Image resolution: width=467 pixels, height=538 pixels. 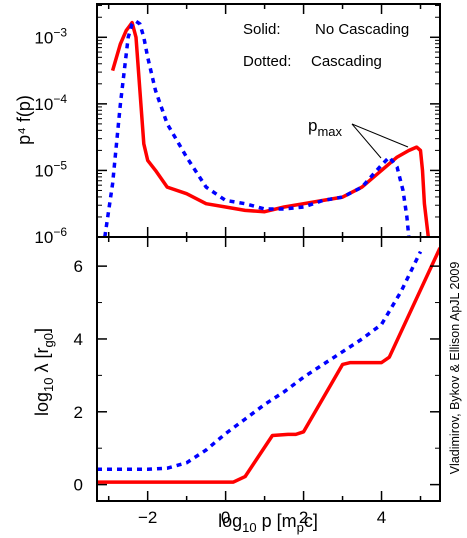 What do you see at coordinates (225, 517) in the screenshot?
I see `bottom-xtick-label: 0` at bounding box center [225, 517].